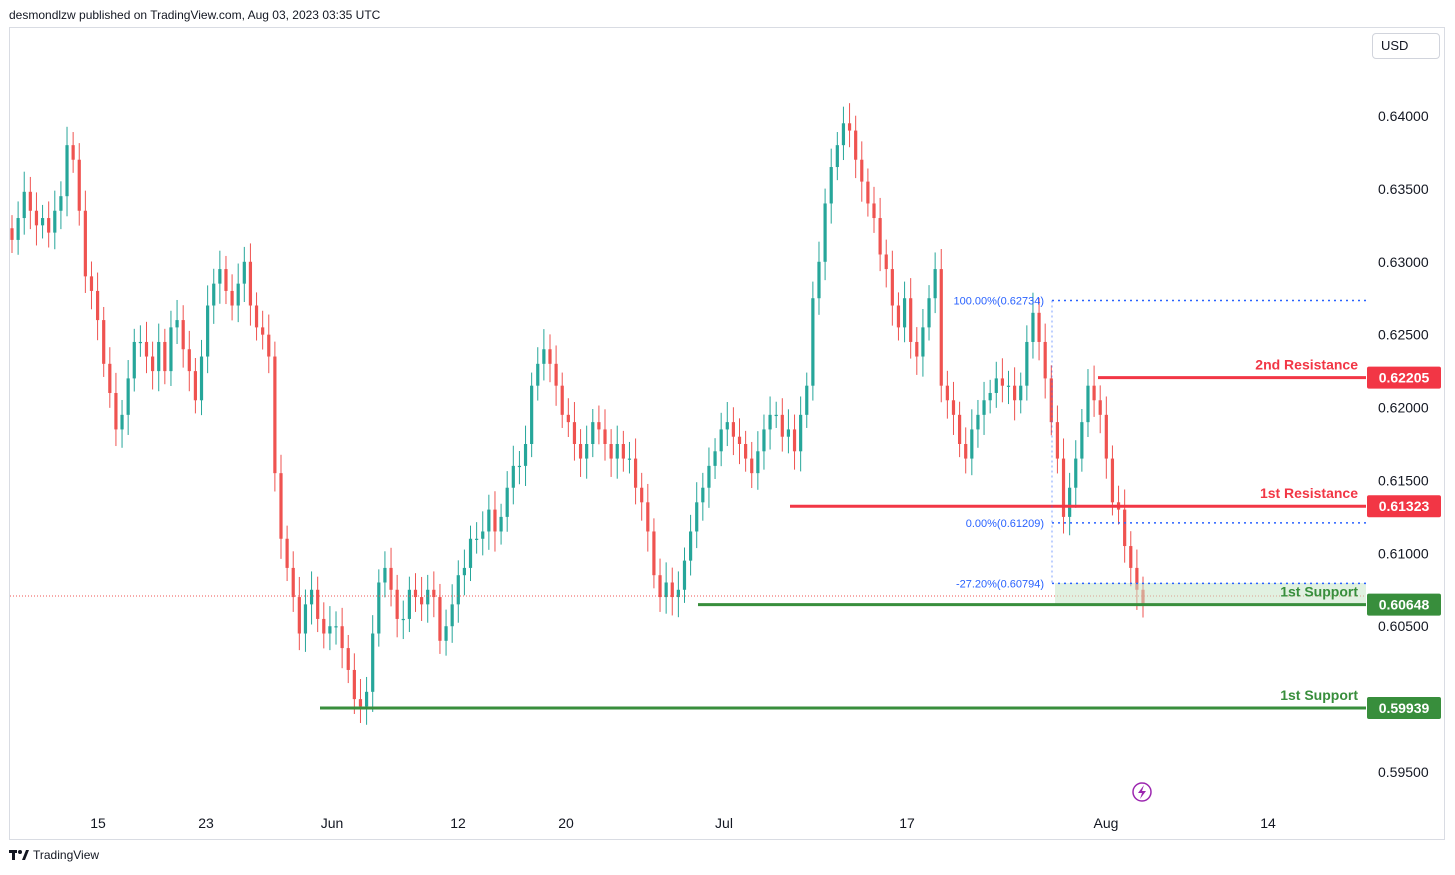 This screenshot has width=1455, height=875. What do you see at coordinates (1309, 493) in the screenshot?
I see `level-name-label: 1st Resistance` at bounding box center [1309, 493].